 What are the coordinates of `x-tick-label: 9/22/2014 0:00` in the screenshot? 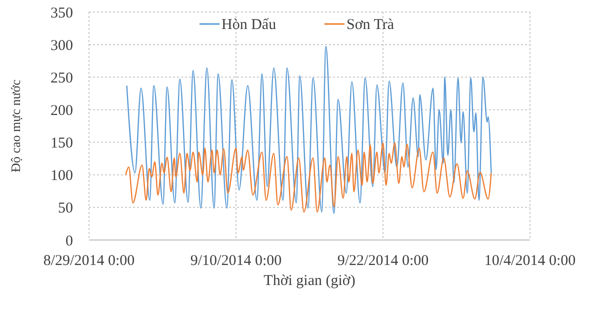 It's located at (383, 261).